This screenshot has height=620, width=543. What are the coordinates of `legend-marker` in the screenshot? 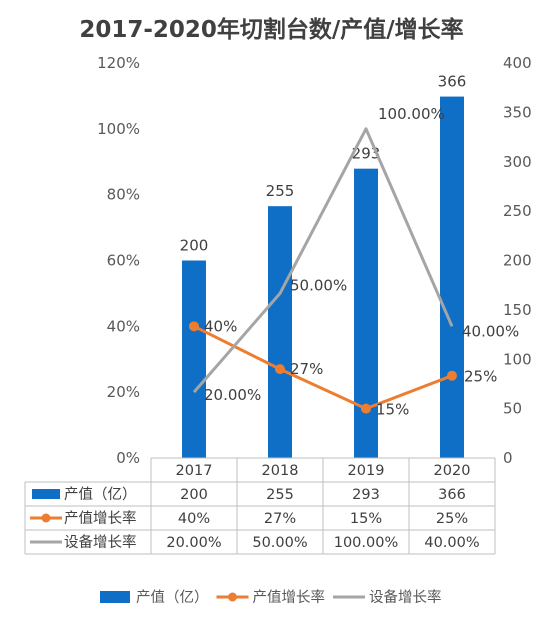 It's located at (232, 597).